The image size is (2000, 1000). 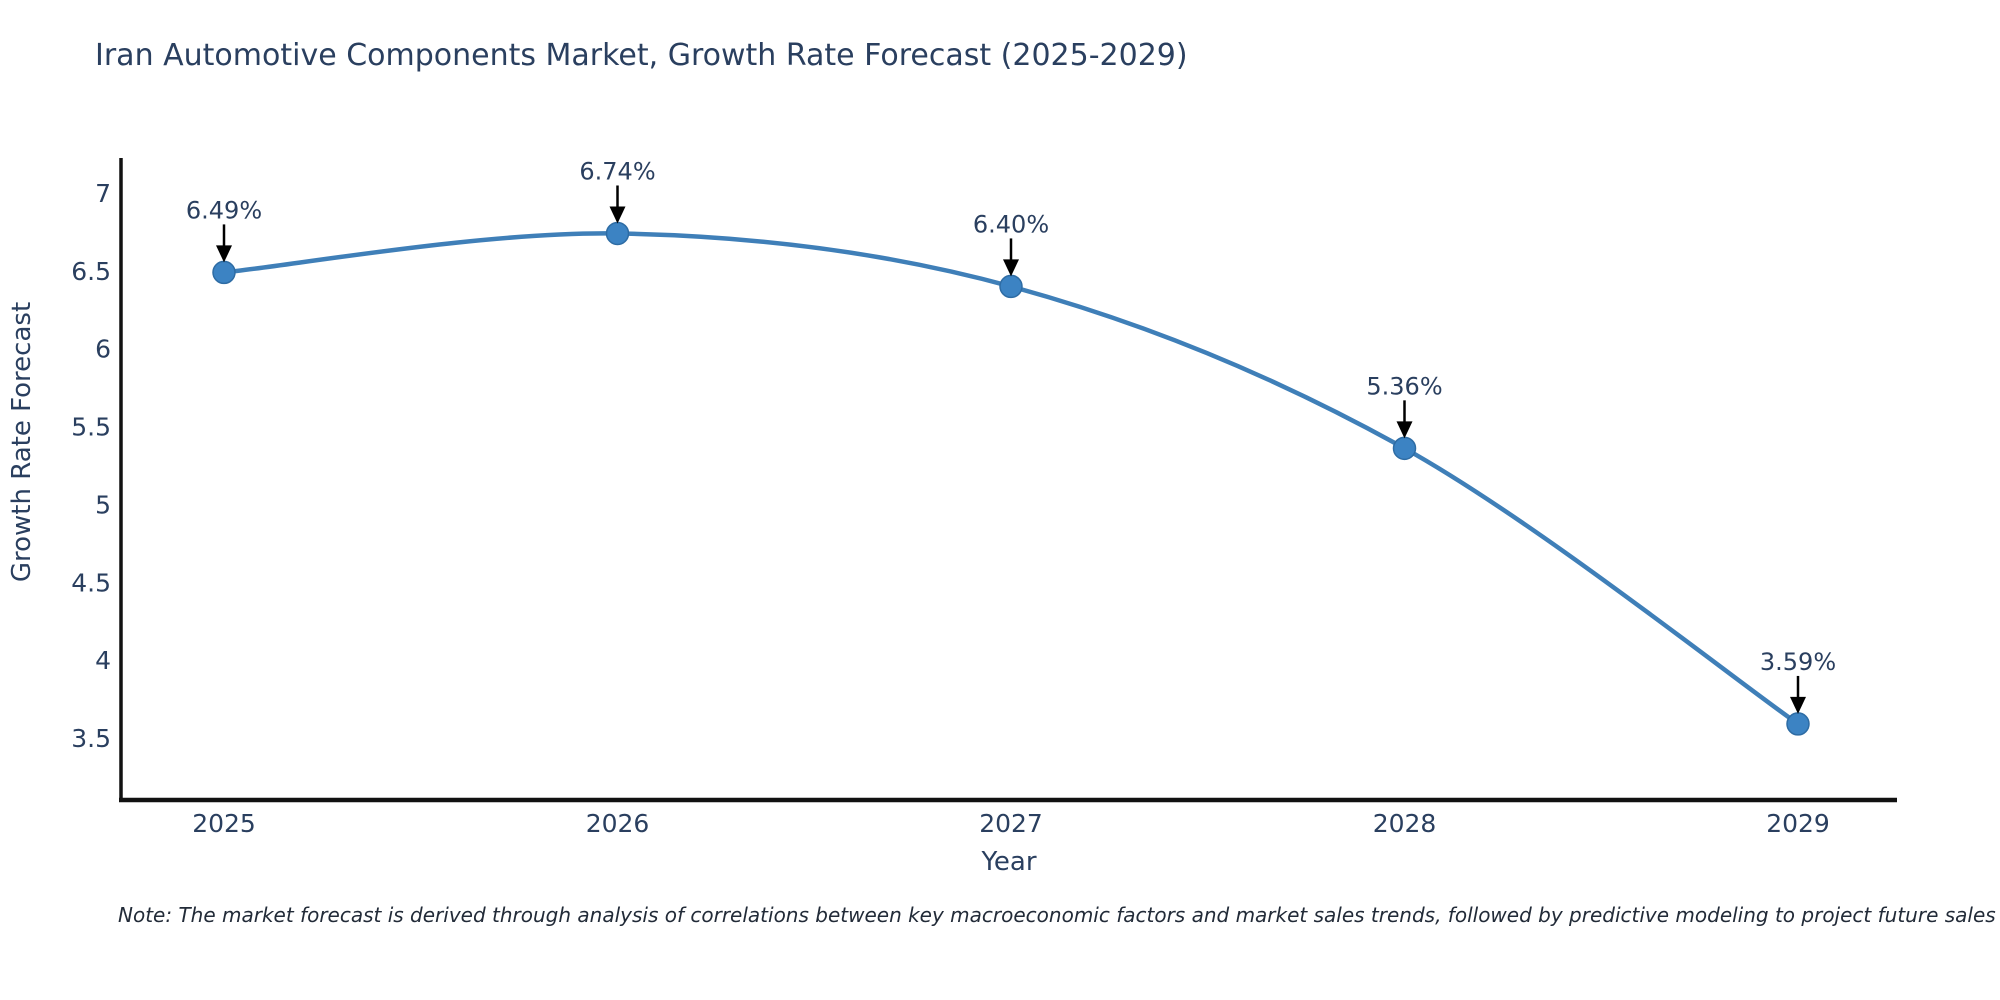 I want to click on point-label: 3.59%, so click(x=1798, y=662).